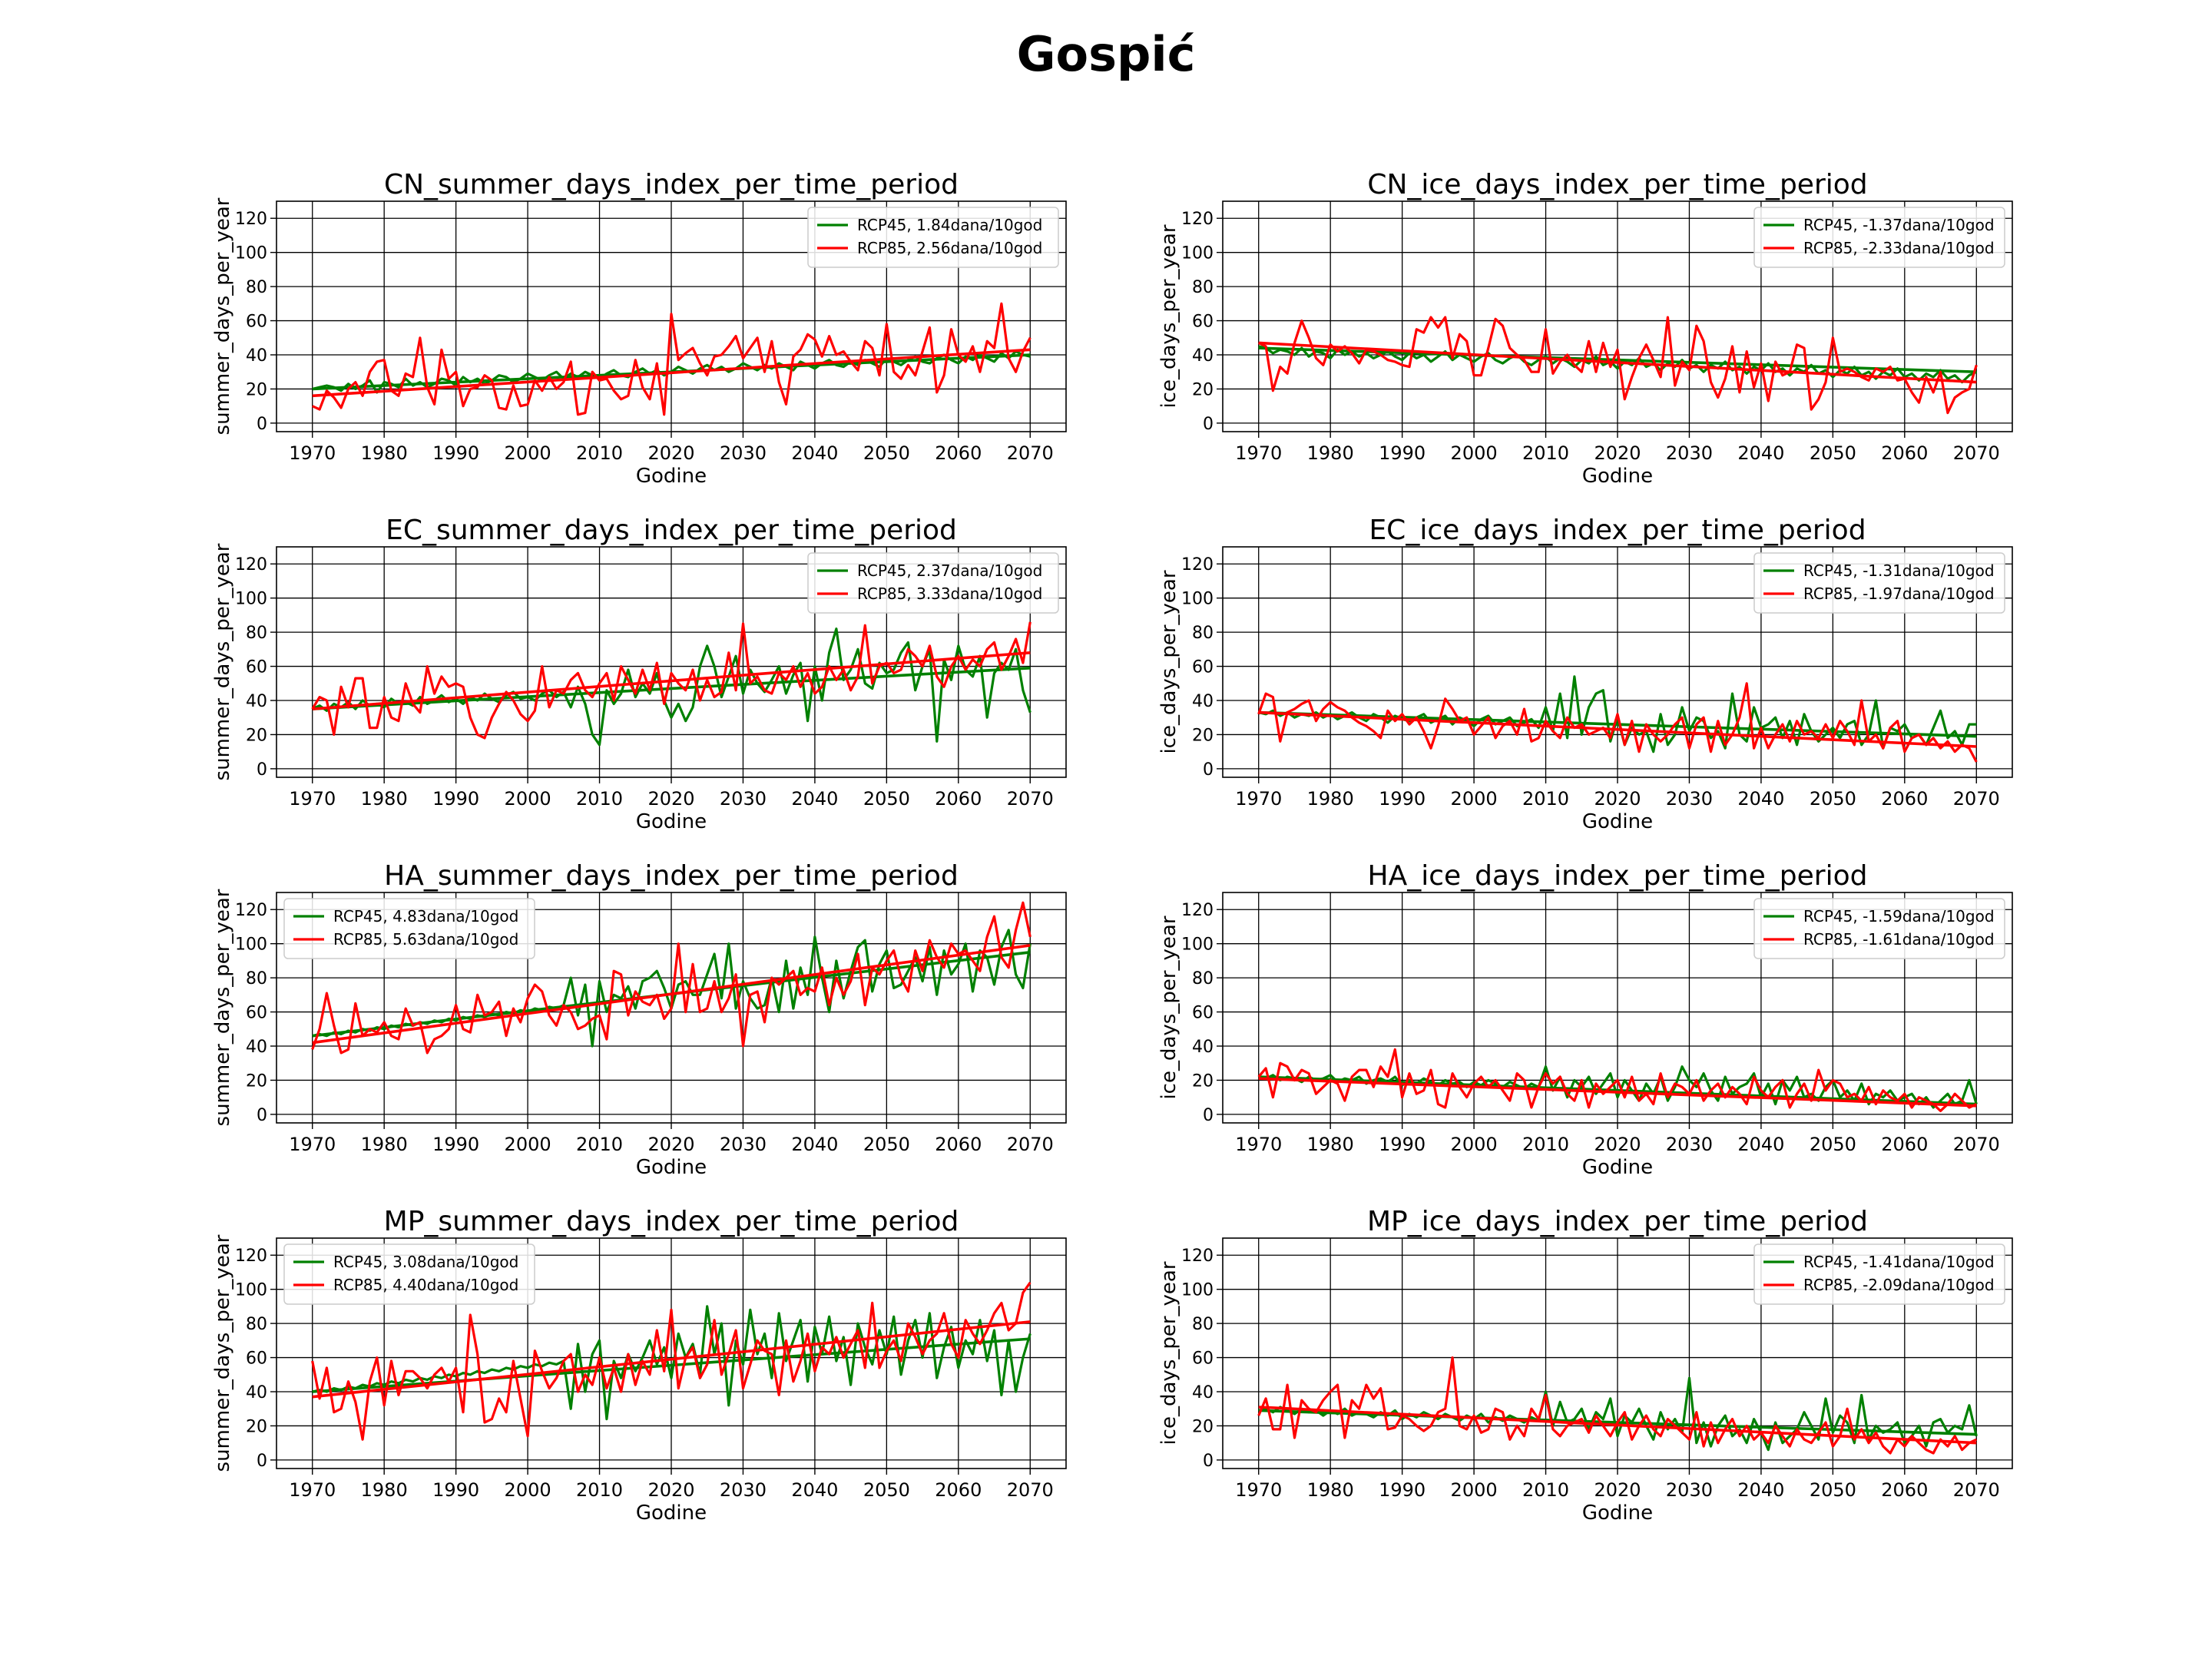 This screenshot has width=2212, height=1659. Describe the element at coordinates (1899, 225) in the screenshot. I see `legend-label: RCP45, -1.37dana/10god` at that location.